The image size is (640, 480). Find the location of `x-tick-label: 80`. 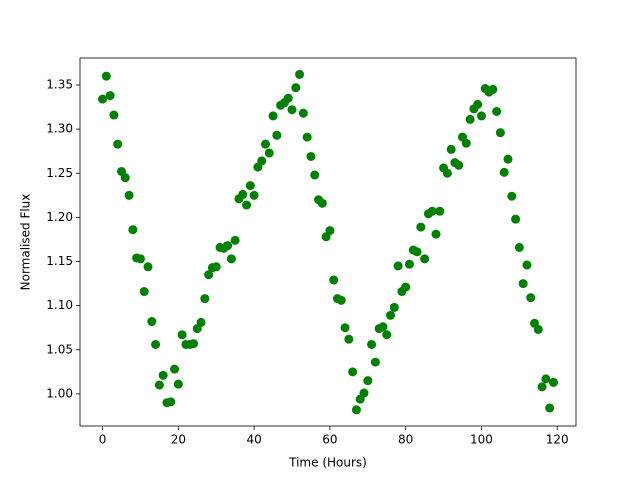

x-tick-label: 80 is located at coordinates (405, 440).